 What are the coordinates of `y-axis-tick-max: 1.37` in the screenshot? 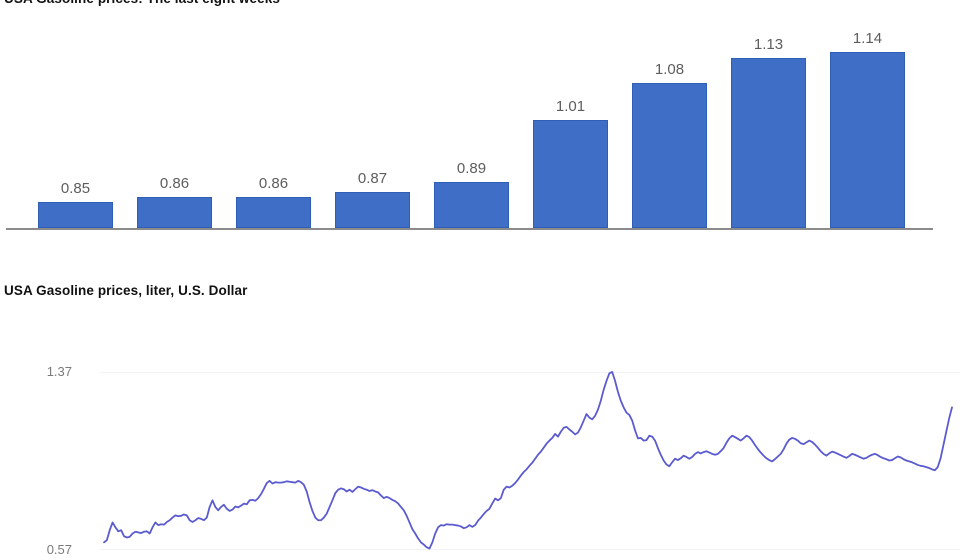 It's located at (59, 371).